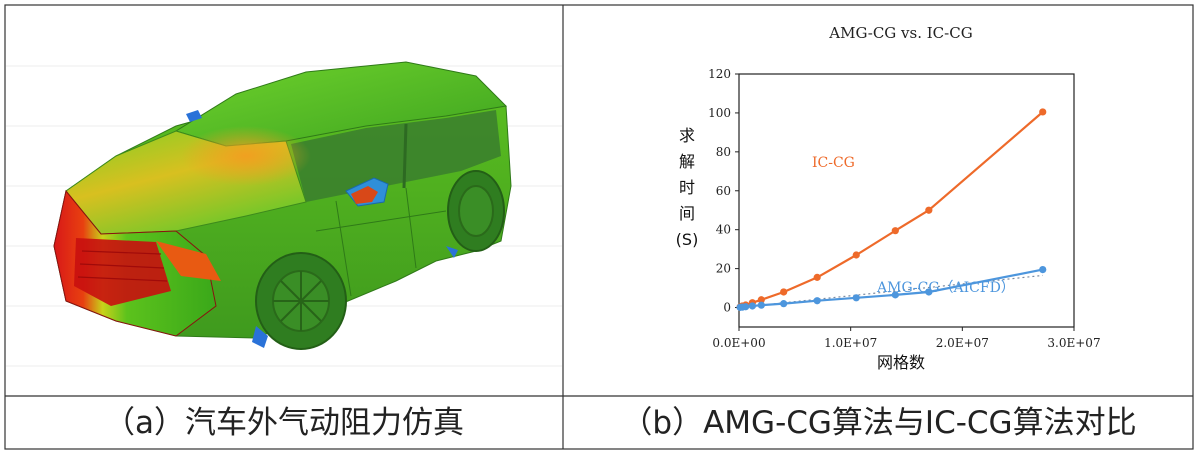  I want to click on y-axis-label-char: (S), so click(687, 239).